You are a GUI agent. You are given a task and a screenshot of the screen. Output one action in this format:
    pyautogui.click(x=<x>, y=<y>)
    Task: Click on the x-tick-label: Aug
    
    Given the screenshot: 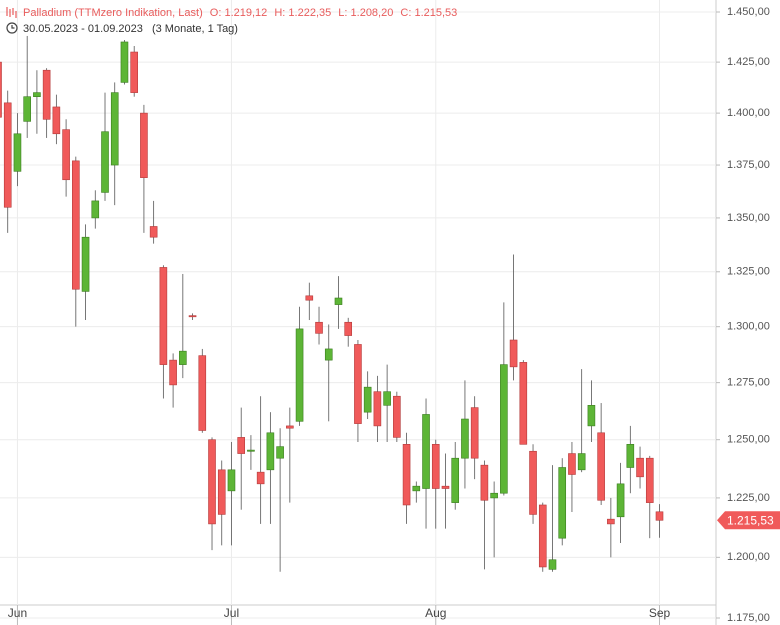 What is the action you would take?
    pyautogui.click(x=435, y=613)
    